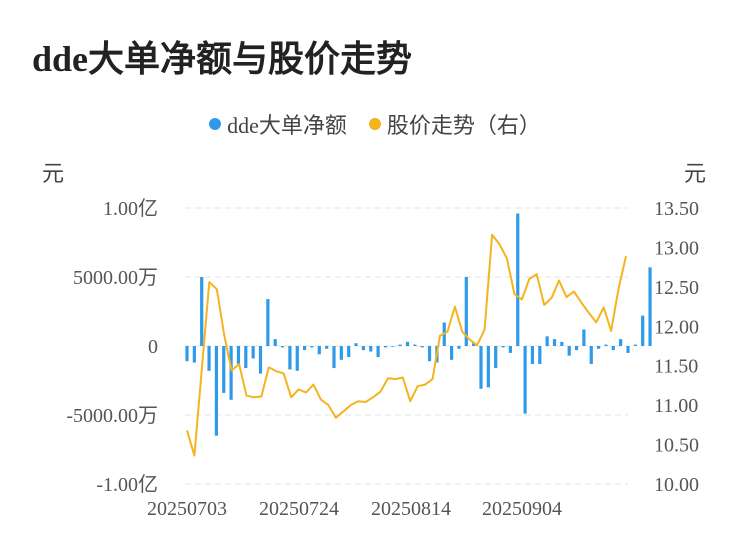 Image resolution: width=750 pixels, height=558 pixels. What do you see at coordinates (676, 327) in the screenshot?
I see `y-right-tick-label: 12.00` at bounding box center [676, 327].